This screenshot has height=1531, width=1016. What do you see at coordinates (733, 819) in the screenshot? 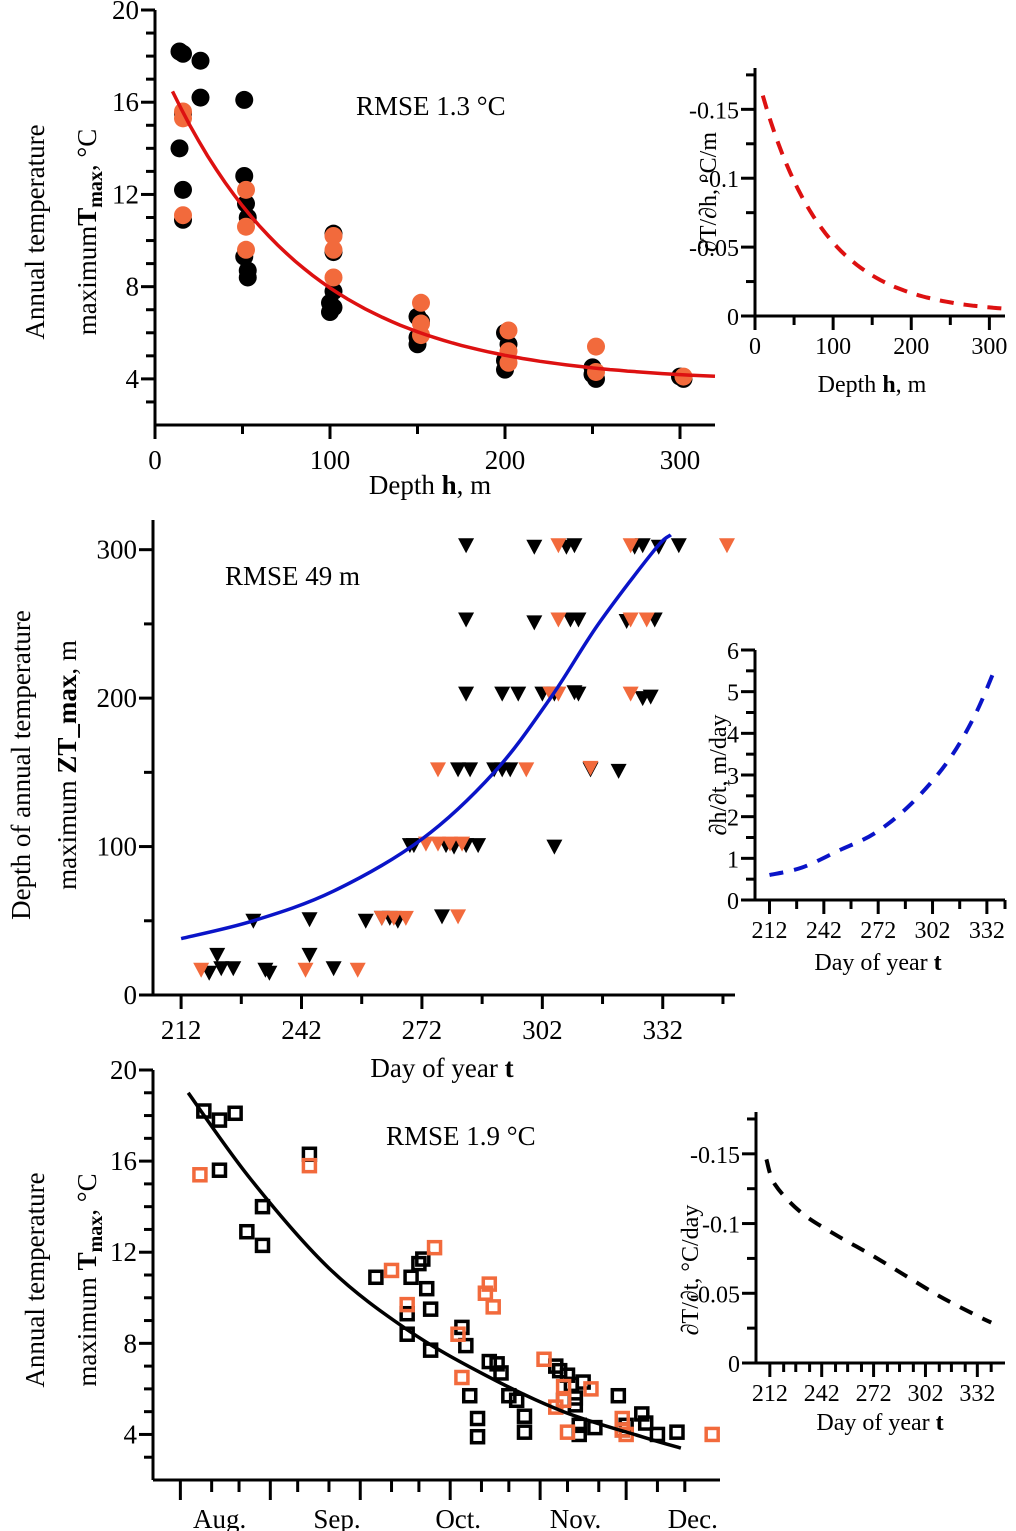
I see `y-tick-label: 2` at bounding box center [733, 819].